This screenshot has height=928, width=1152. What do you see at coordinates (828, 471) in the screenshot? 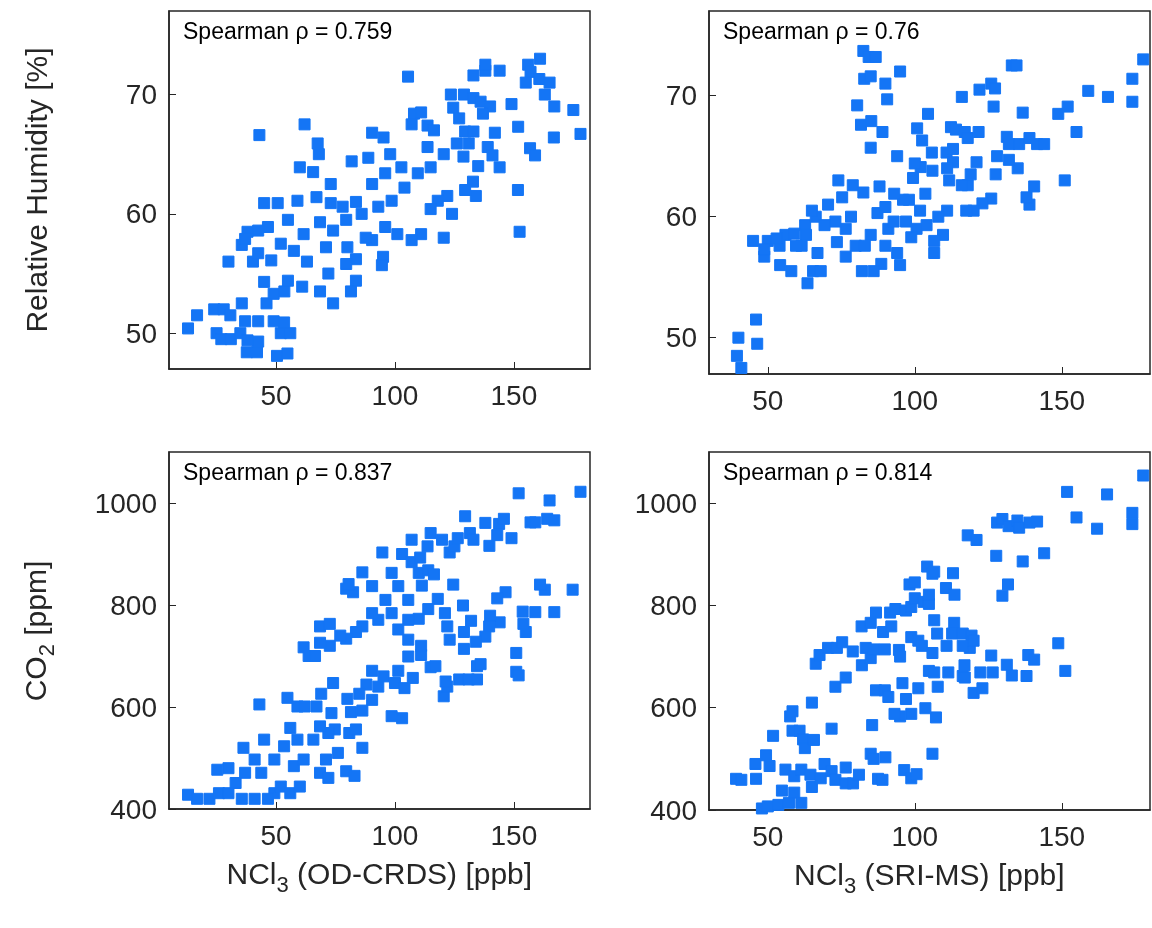
I see `annotation: Spearman ρ = 0.814` at bounding box center [828, 471].